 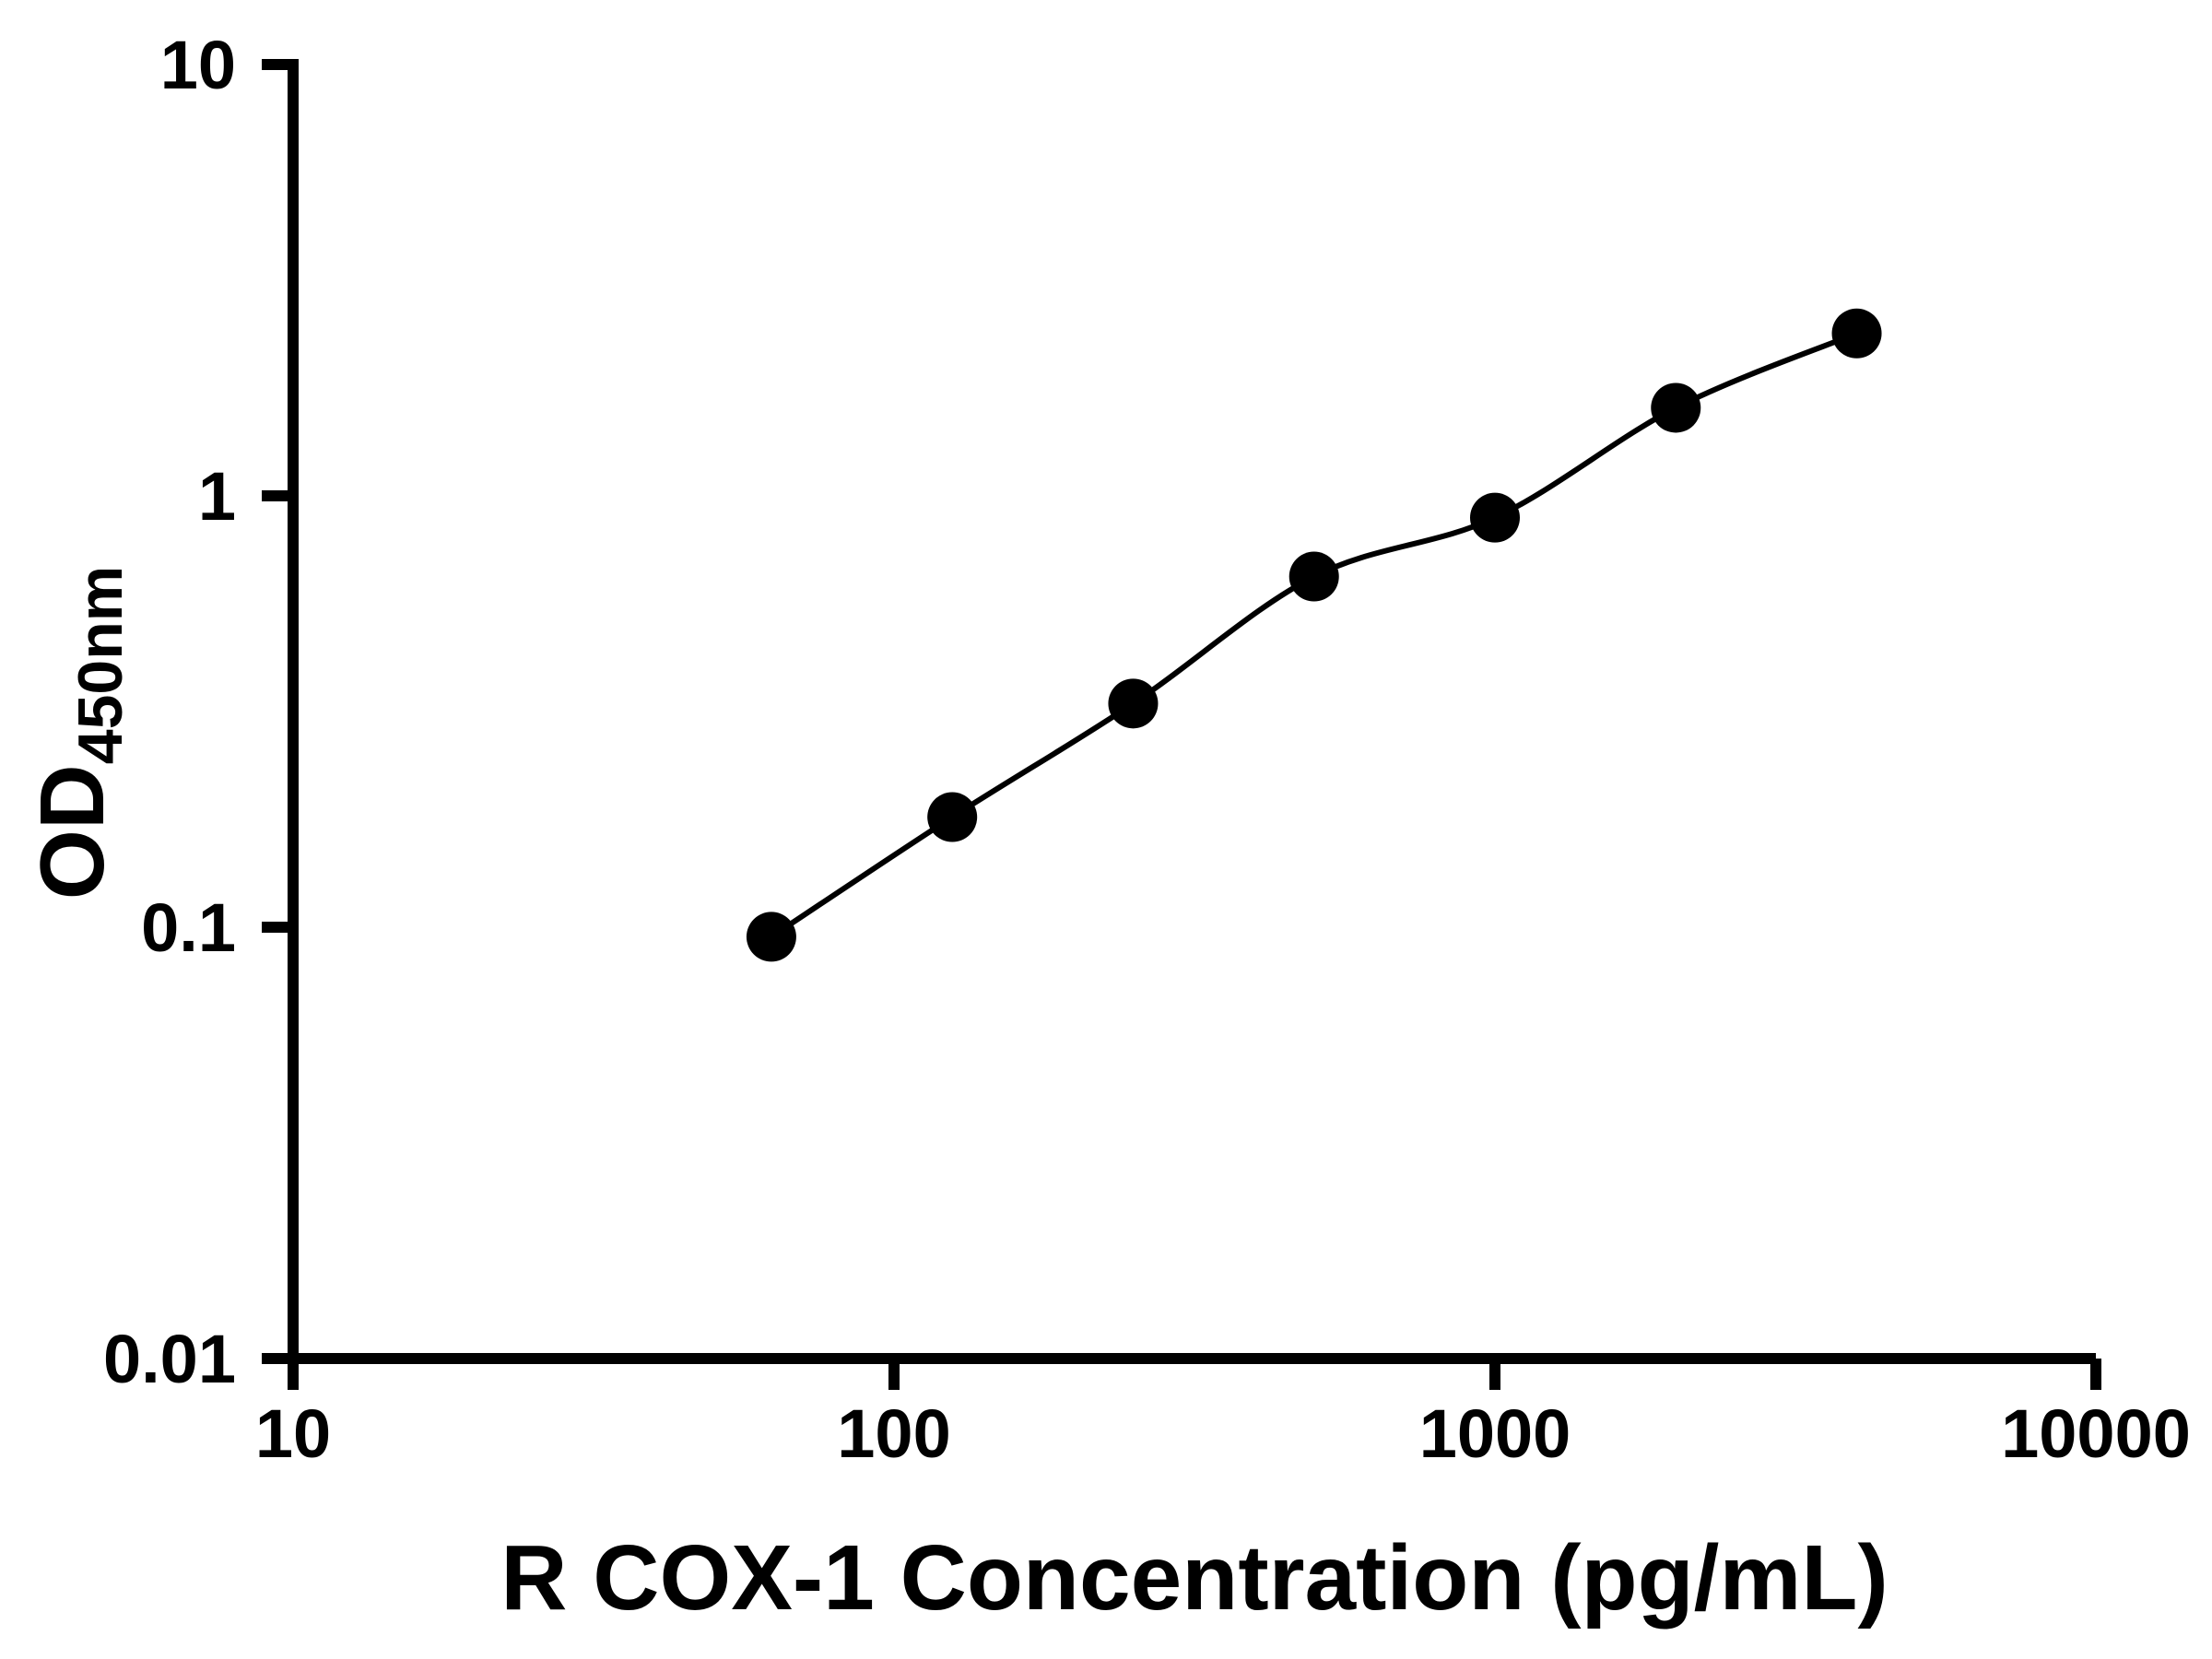 I want to click on y-axis-title: OD450nm, so click(x=78, y=733).